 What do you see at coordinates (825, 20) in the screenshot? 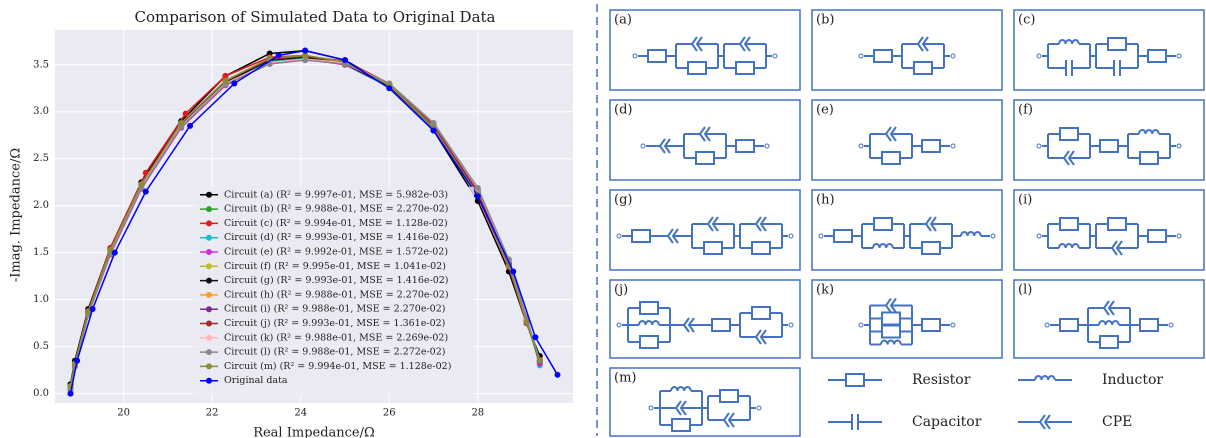
I see `panel-label: (b)` at bounding box center [825, 20].